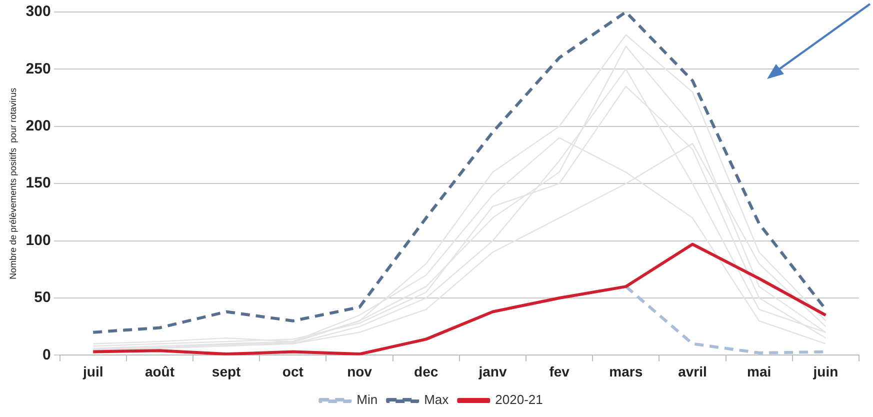  What do you see at coordinates (38, 126) in the screenshot?
I see `y-tick-label: 200` at bounding box center [38, 126].